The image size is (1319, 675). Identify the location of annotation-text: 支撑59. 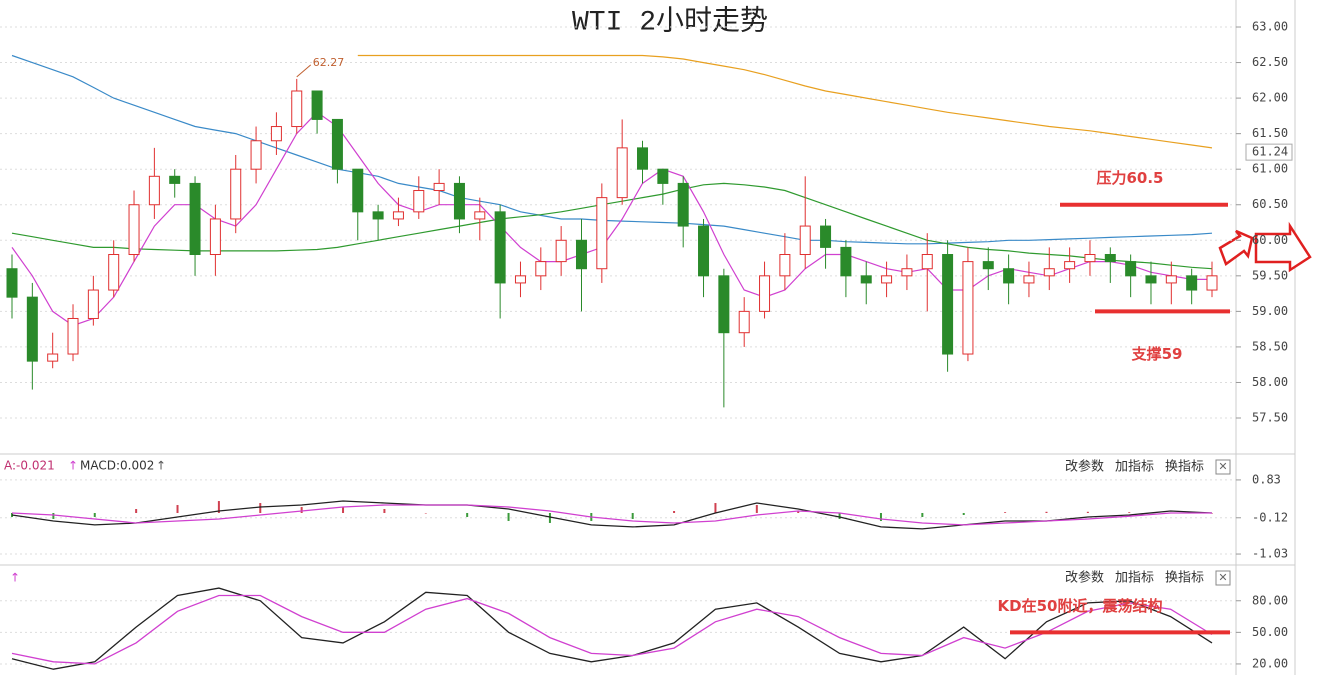
(1157, 354).